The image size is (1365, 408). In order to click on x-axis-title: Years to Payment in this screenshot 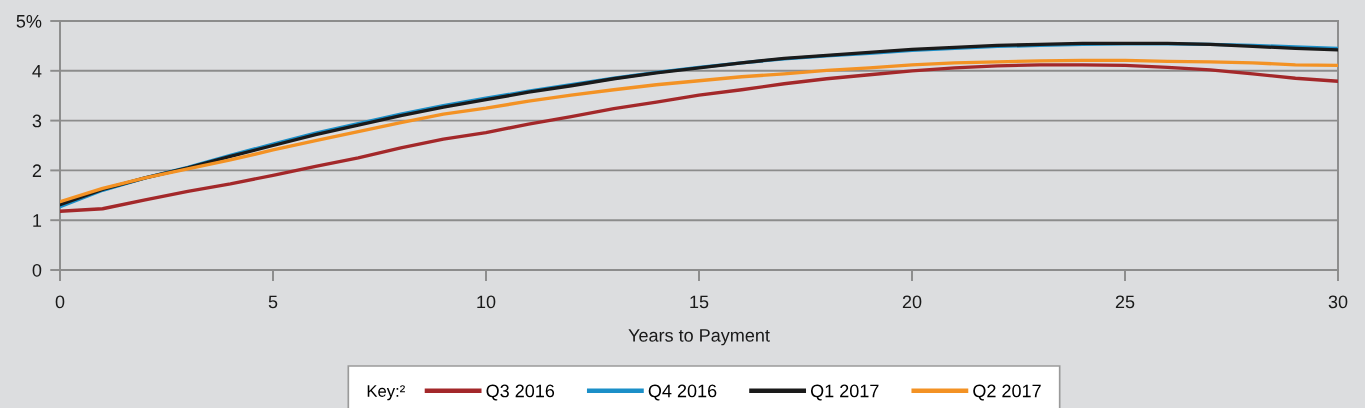, I will do `click(699, 337)`.